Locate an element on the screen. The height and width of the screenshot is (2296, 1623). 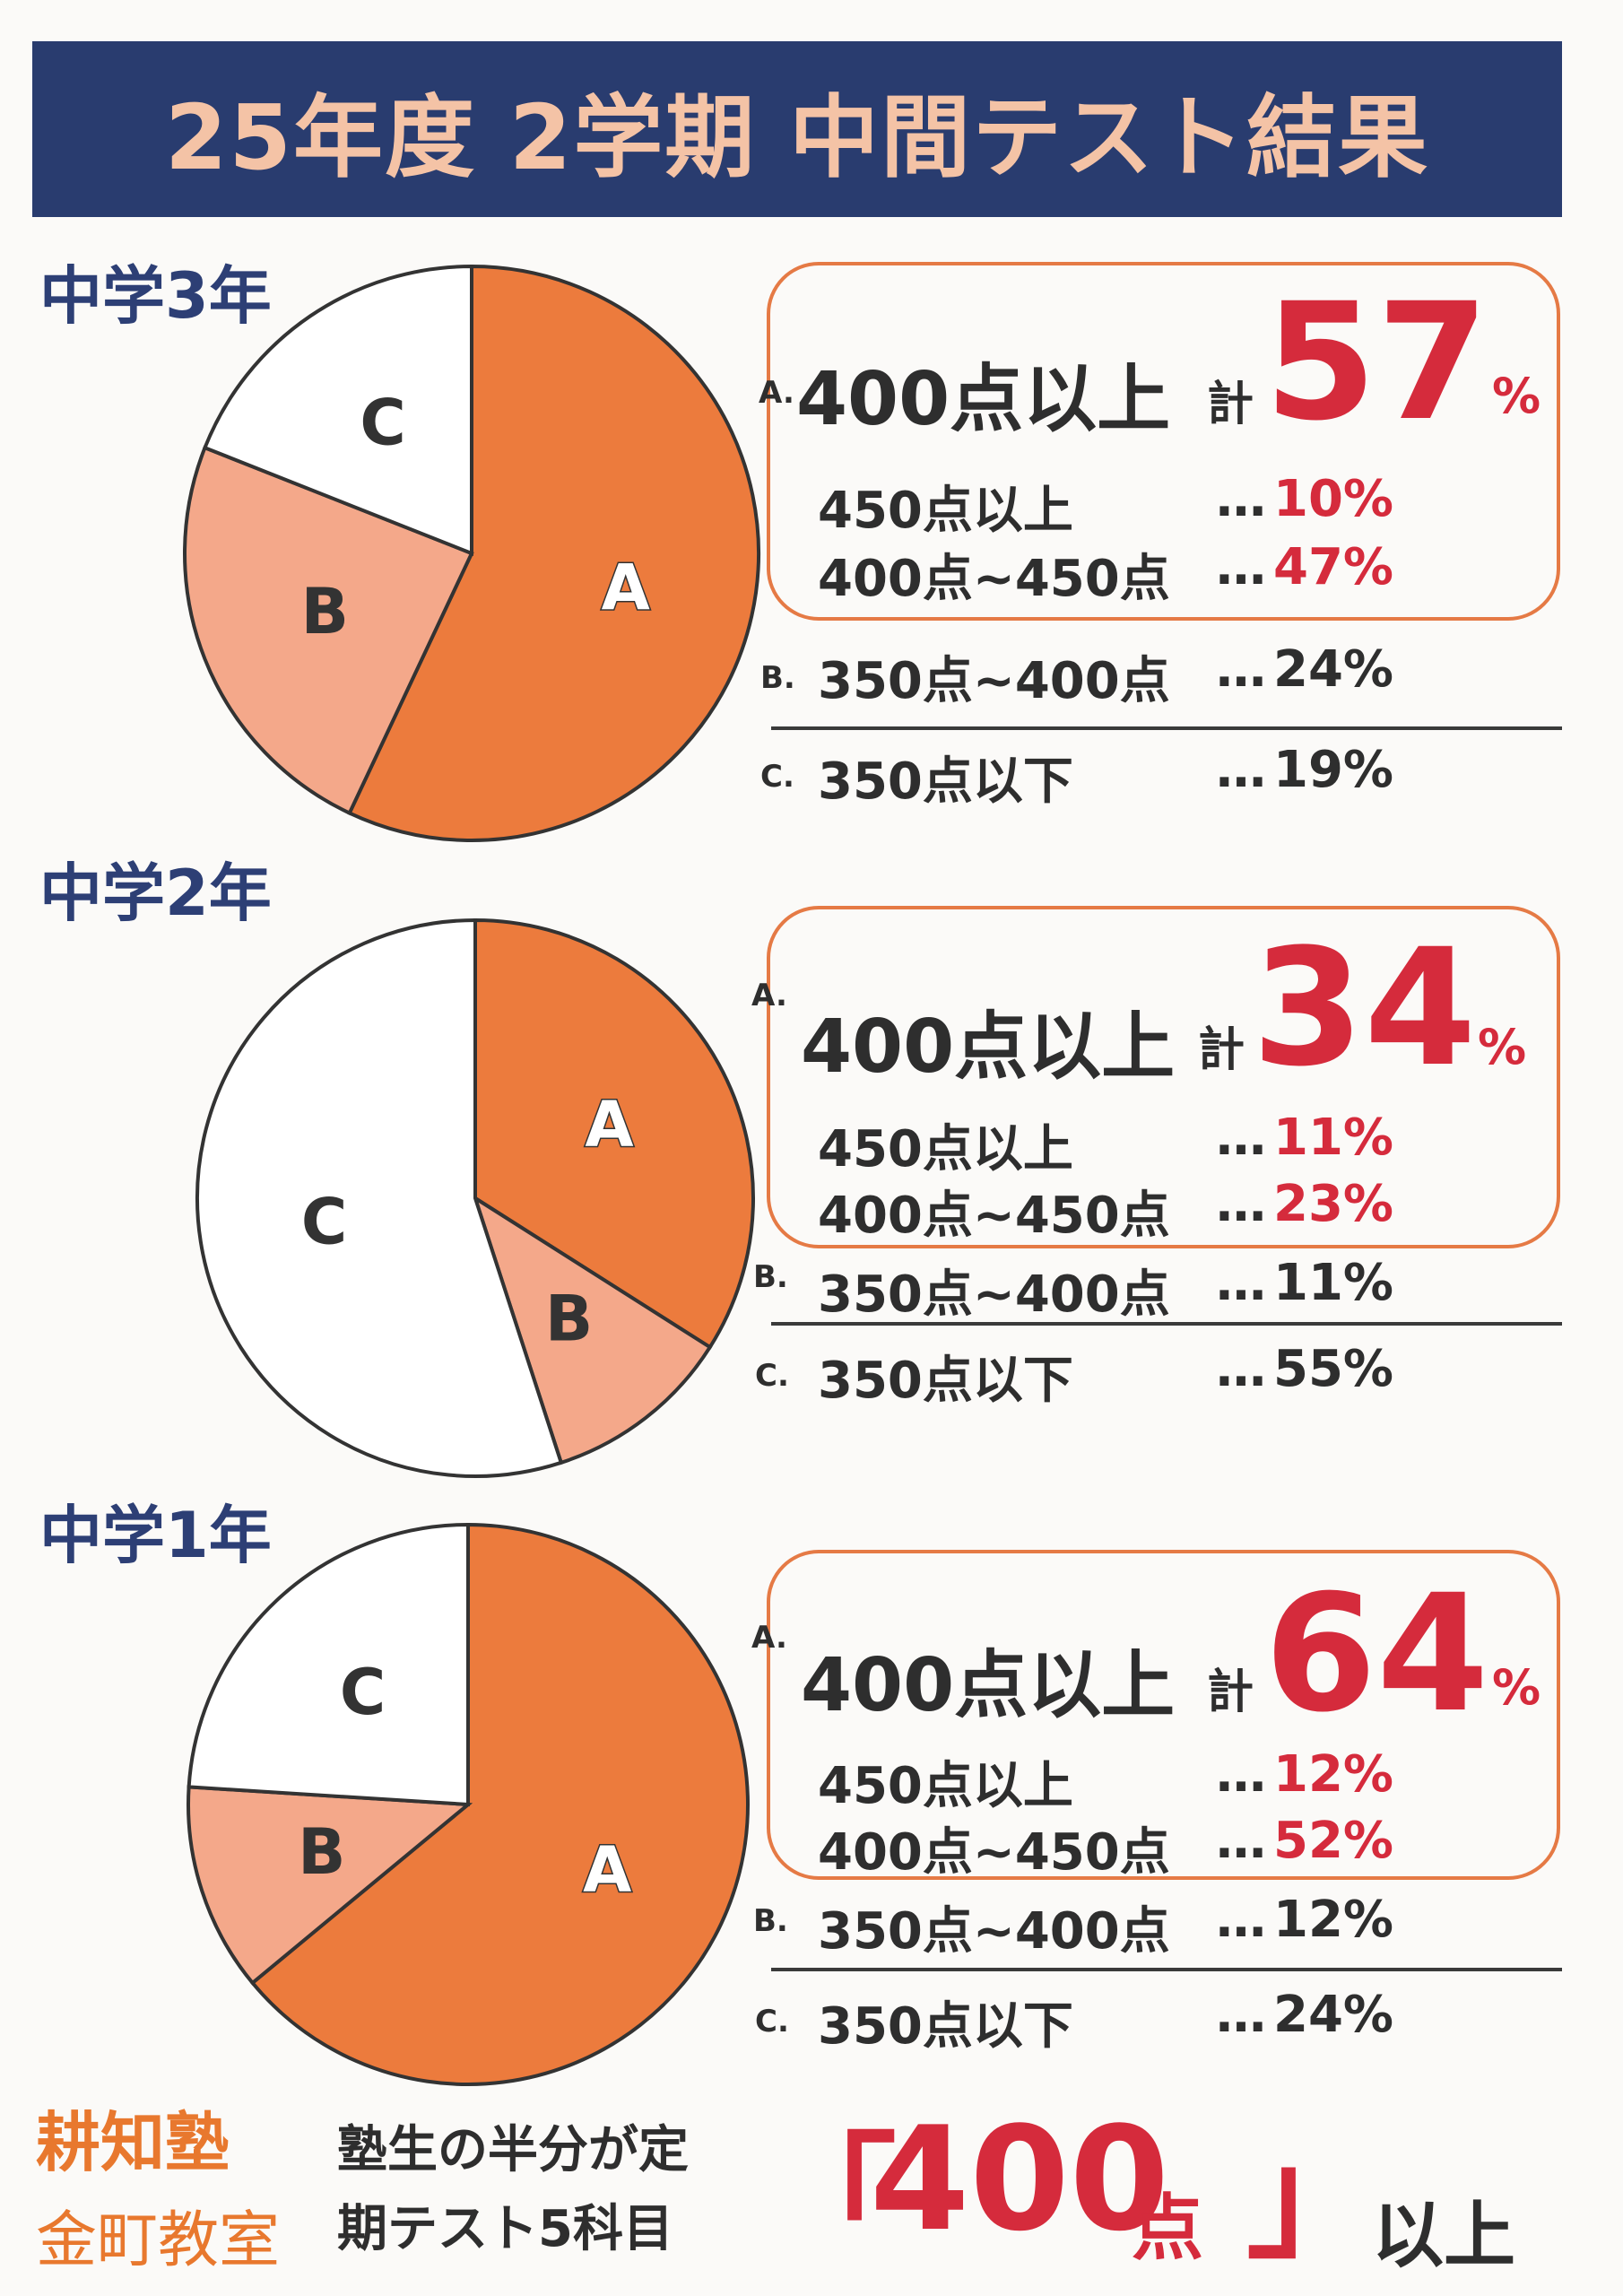
c-value: 19% is located at coordinates (1333, 770).